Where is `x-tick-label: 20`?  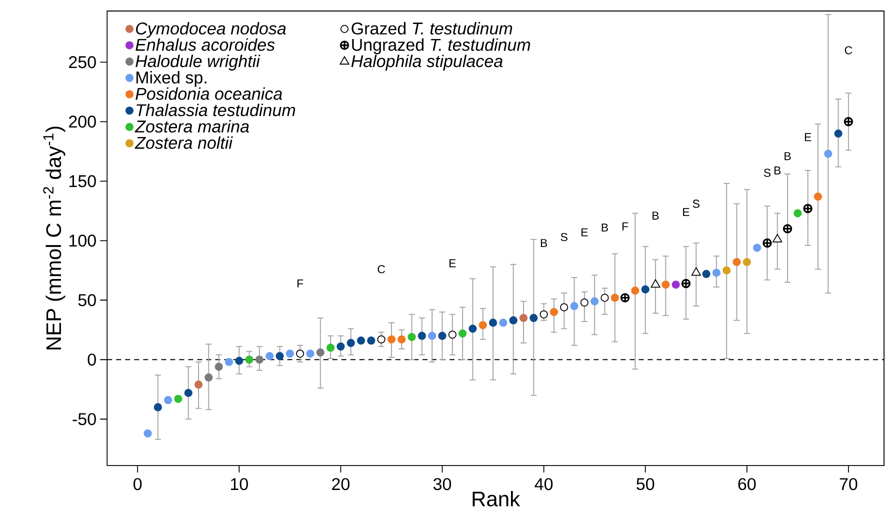
x-tick-label: 20 is located at coordinates (341, 484).